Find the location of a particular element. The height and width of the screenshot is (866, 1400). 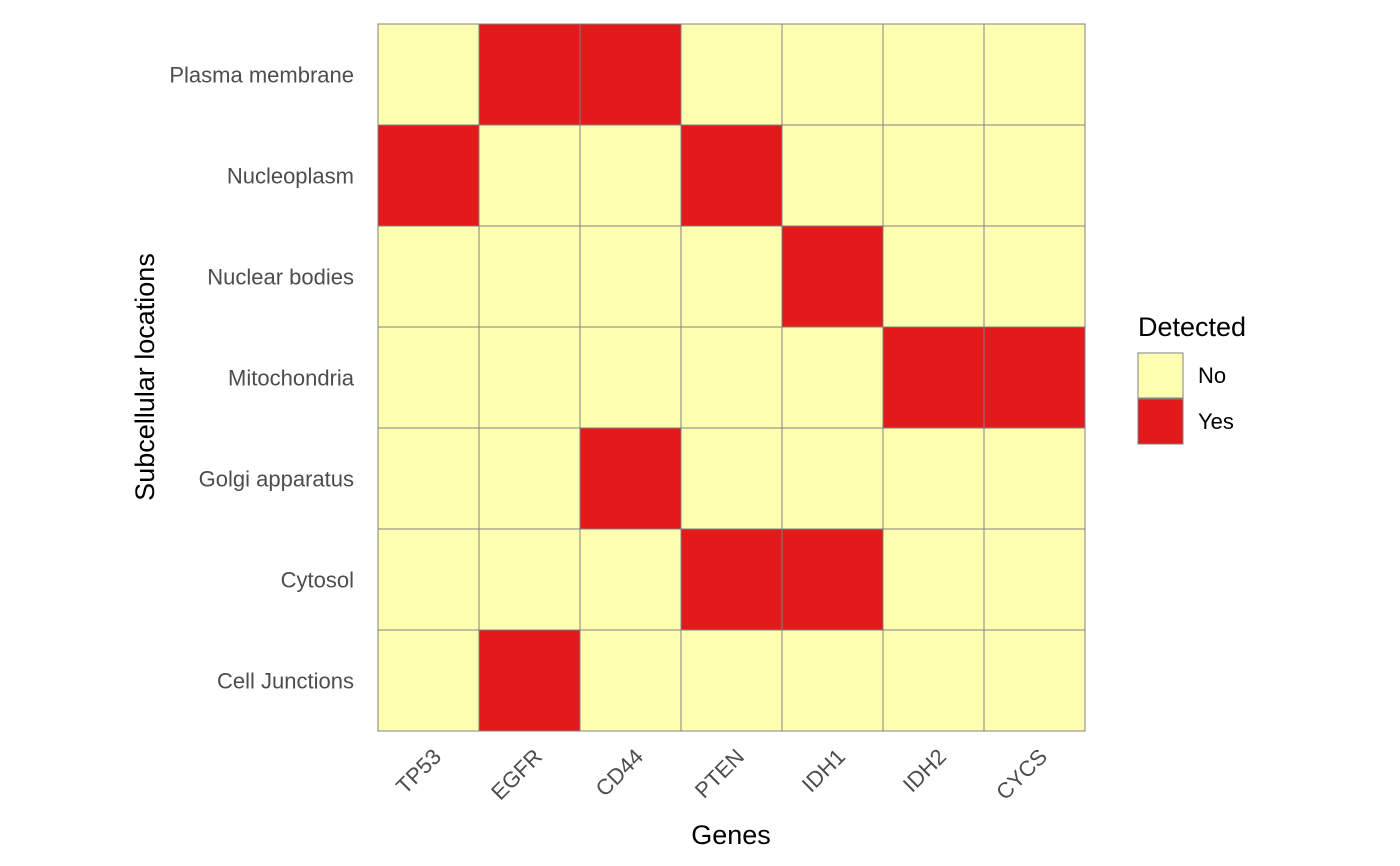

cell-nuclear-bodies-idh2 is located at coordinates (933, 276).